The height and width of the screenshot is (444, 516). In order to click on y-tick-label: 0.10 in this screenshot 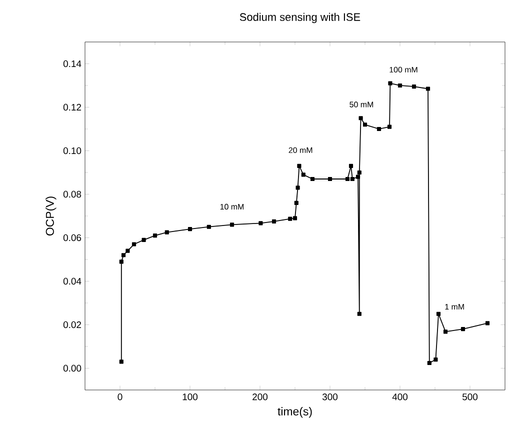, I will do `click(72, 150)`.